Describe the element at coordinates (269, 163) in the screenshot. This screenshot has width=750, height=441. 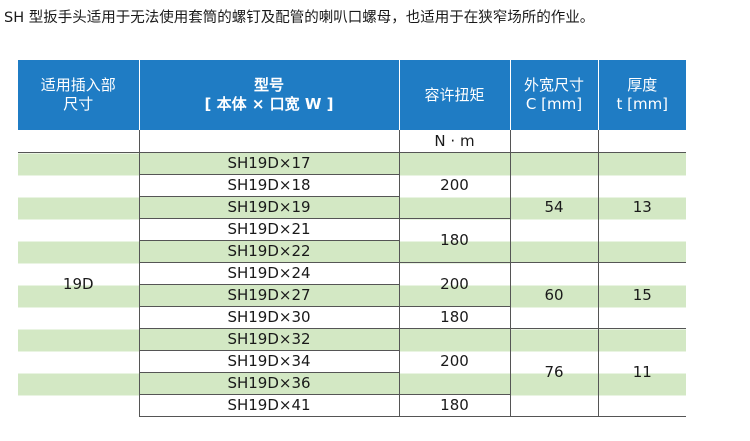
I see `model-cell: SH19D×17` at that location.